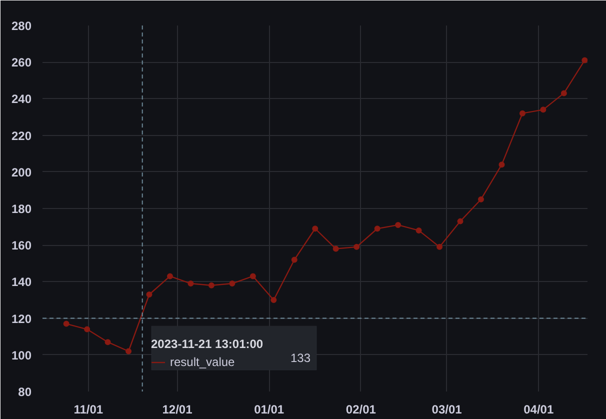  What do you see at coordinates (25, 392) in the screenshot?
I see `y-tick-label: 80` at bounding box center [25, 392].